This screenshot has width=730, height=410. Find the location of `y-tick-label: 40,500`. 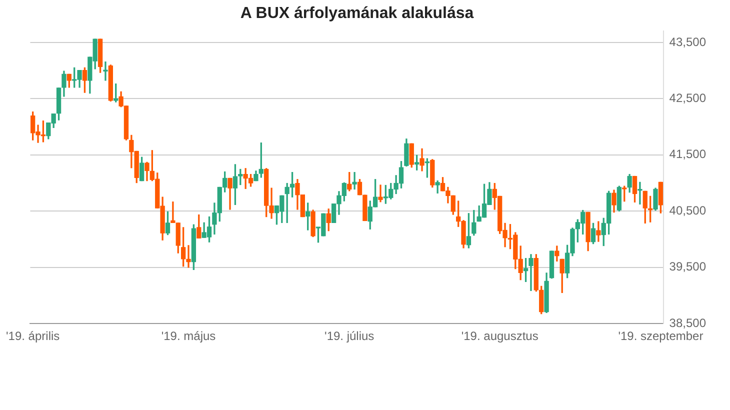

y-tick-label: 40,500 is located at coordinates (687, 210).